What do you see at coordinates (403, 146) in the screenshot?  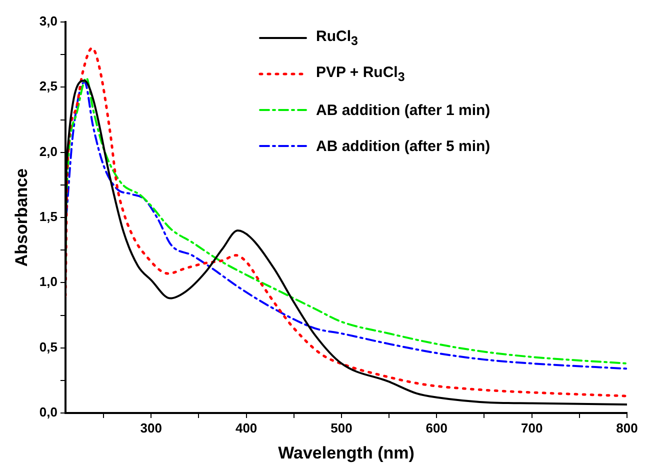 I see `legend-label: AB addition (after 5 min)` at bounding box center [403, 146].